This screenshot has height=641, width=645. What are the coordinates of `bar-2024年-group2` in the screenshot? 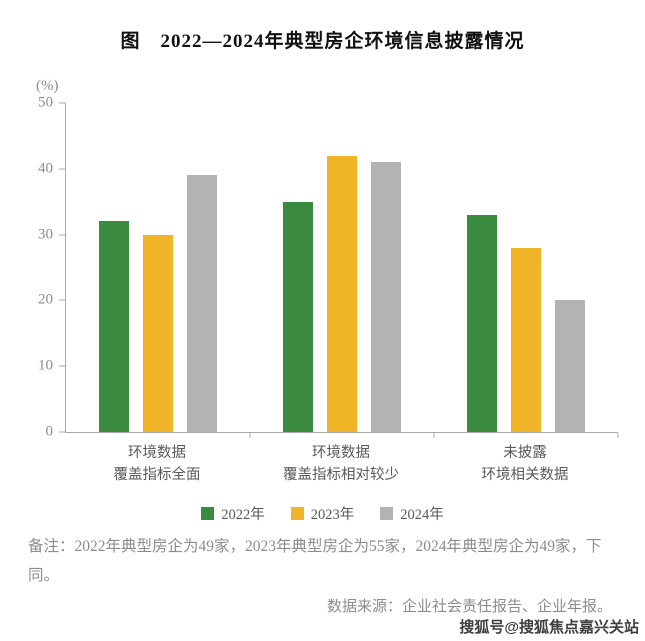 It's located at (386, 297).